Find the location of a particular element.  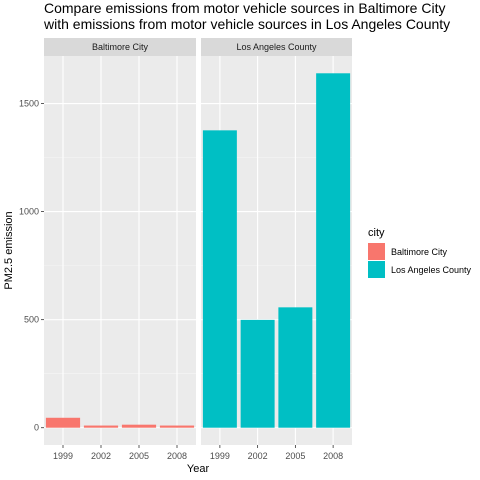

facet-strip-label: Los Angeles County is located at coordinates (276, 47).